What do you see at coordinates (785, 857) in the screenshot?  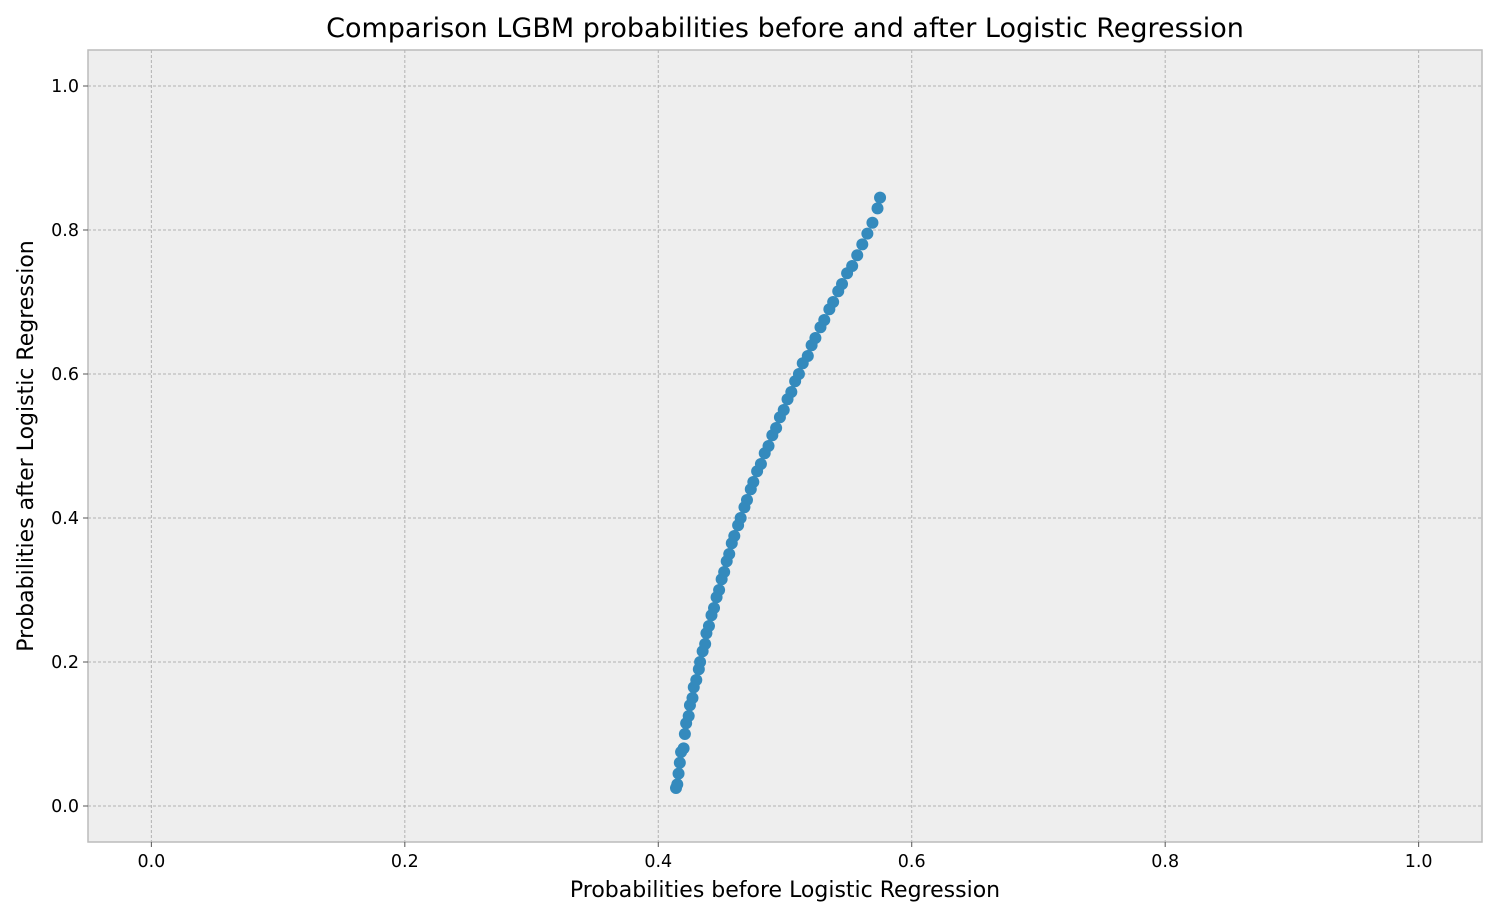 I see `x-axis-ticks: 0.0 0.2 0.4 0.6 0.8 1.0` at bounding box center [785, 857].